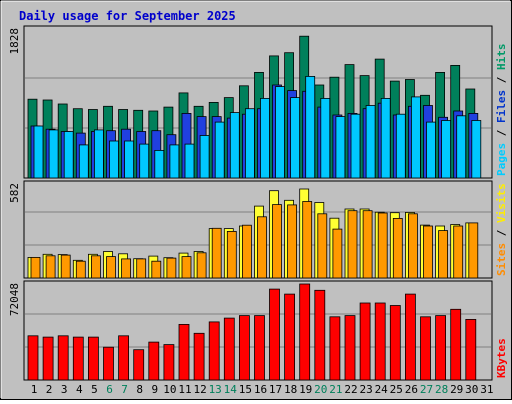  What do you see at coordinates (471, 389) in the screenshot?
I see `x-tick-label-day-30: 30` at bounding box center [471, 389].